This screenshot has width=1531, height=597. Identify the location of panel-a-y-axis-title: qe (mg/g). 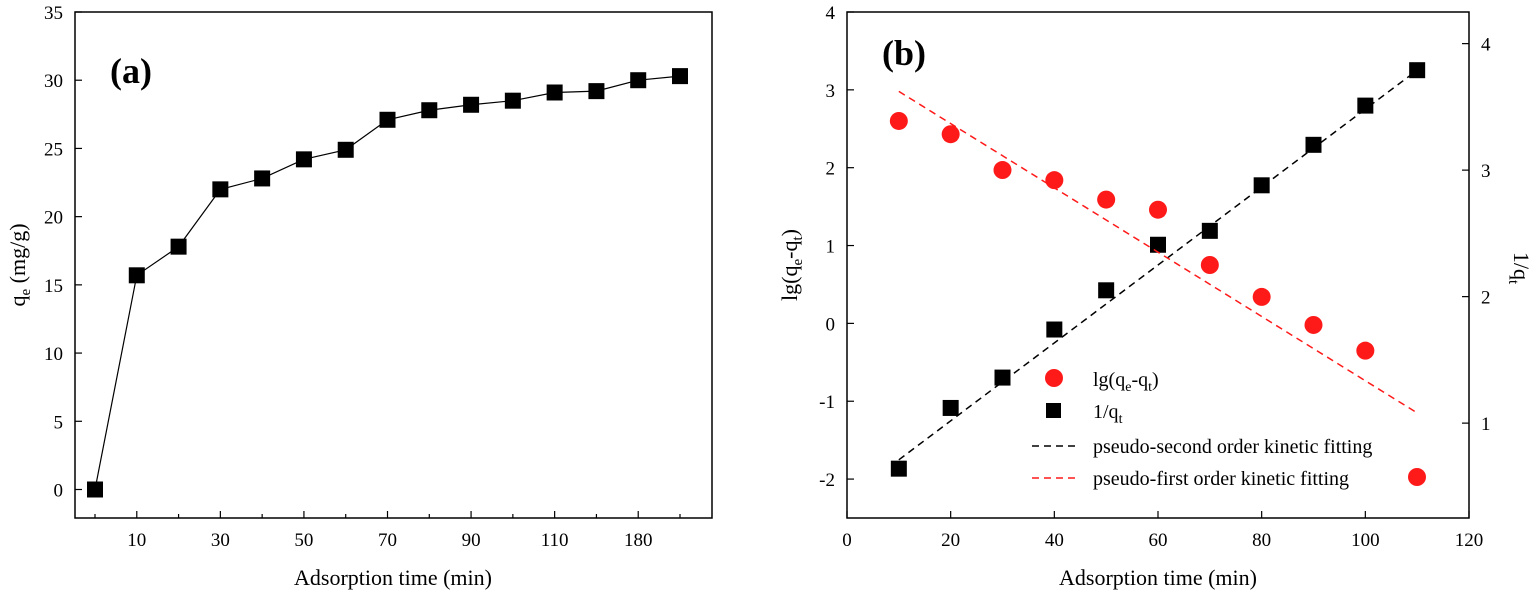
(19, 264).